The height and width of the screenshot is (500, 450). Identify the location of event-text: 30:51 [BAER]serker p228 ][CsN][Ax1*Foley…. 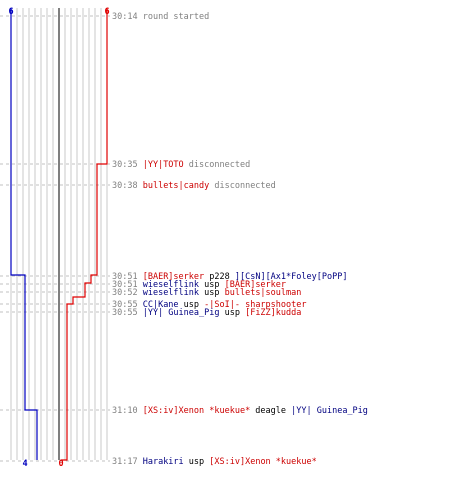
(229, 277).